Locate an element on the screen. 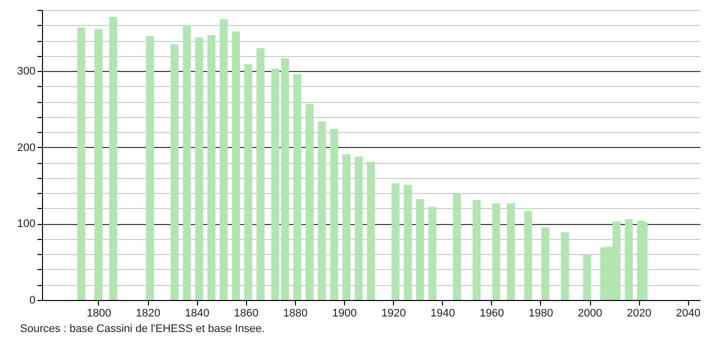  y-tick-label: 200 is located at coordinates (26, 148).